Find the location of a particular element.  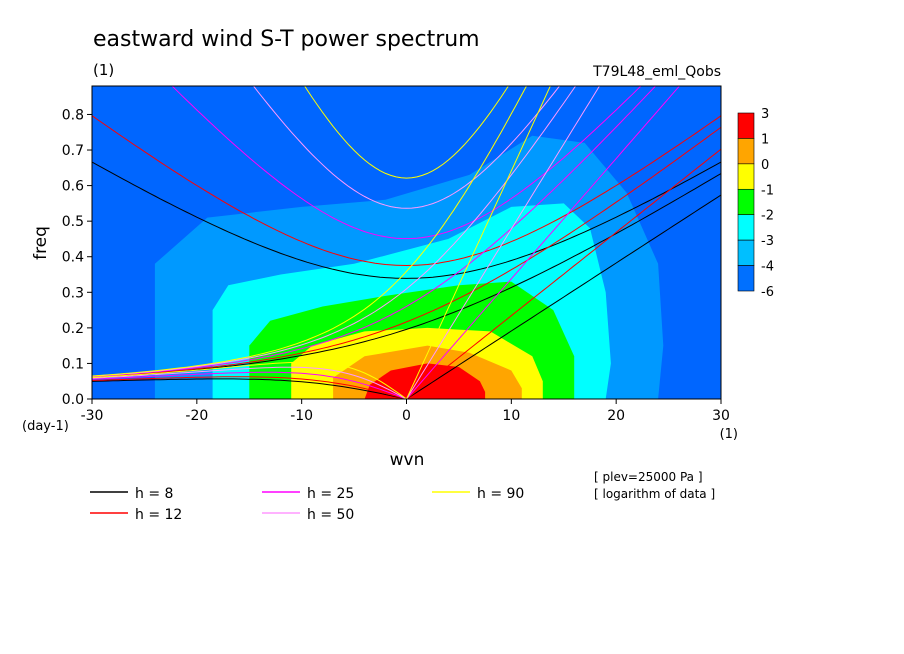

colorbar-label: 1 is located at coordinates (765, 139).